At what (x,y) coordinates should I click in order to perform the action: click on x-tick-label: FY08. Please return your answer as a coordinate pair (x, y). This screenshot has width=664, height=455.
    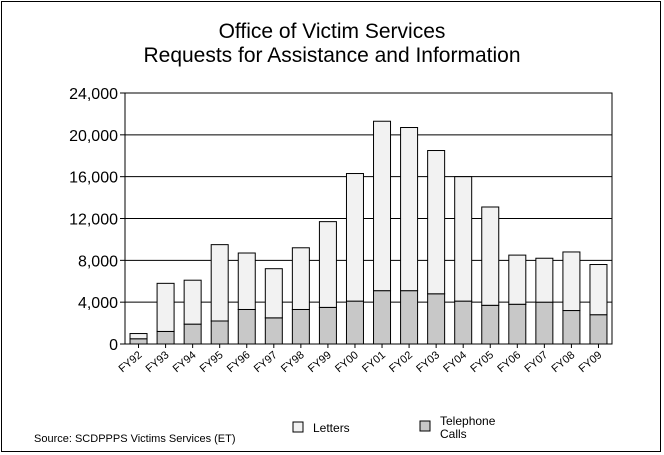
    Looking at the image, I should click on (563, 362).